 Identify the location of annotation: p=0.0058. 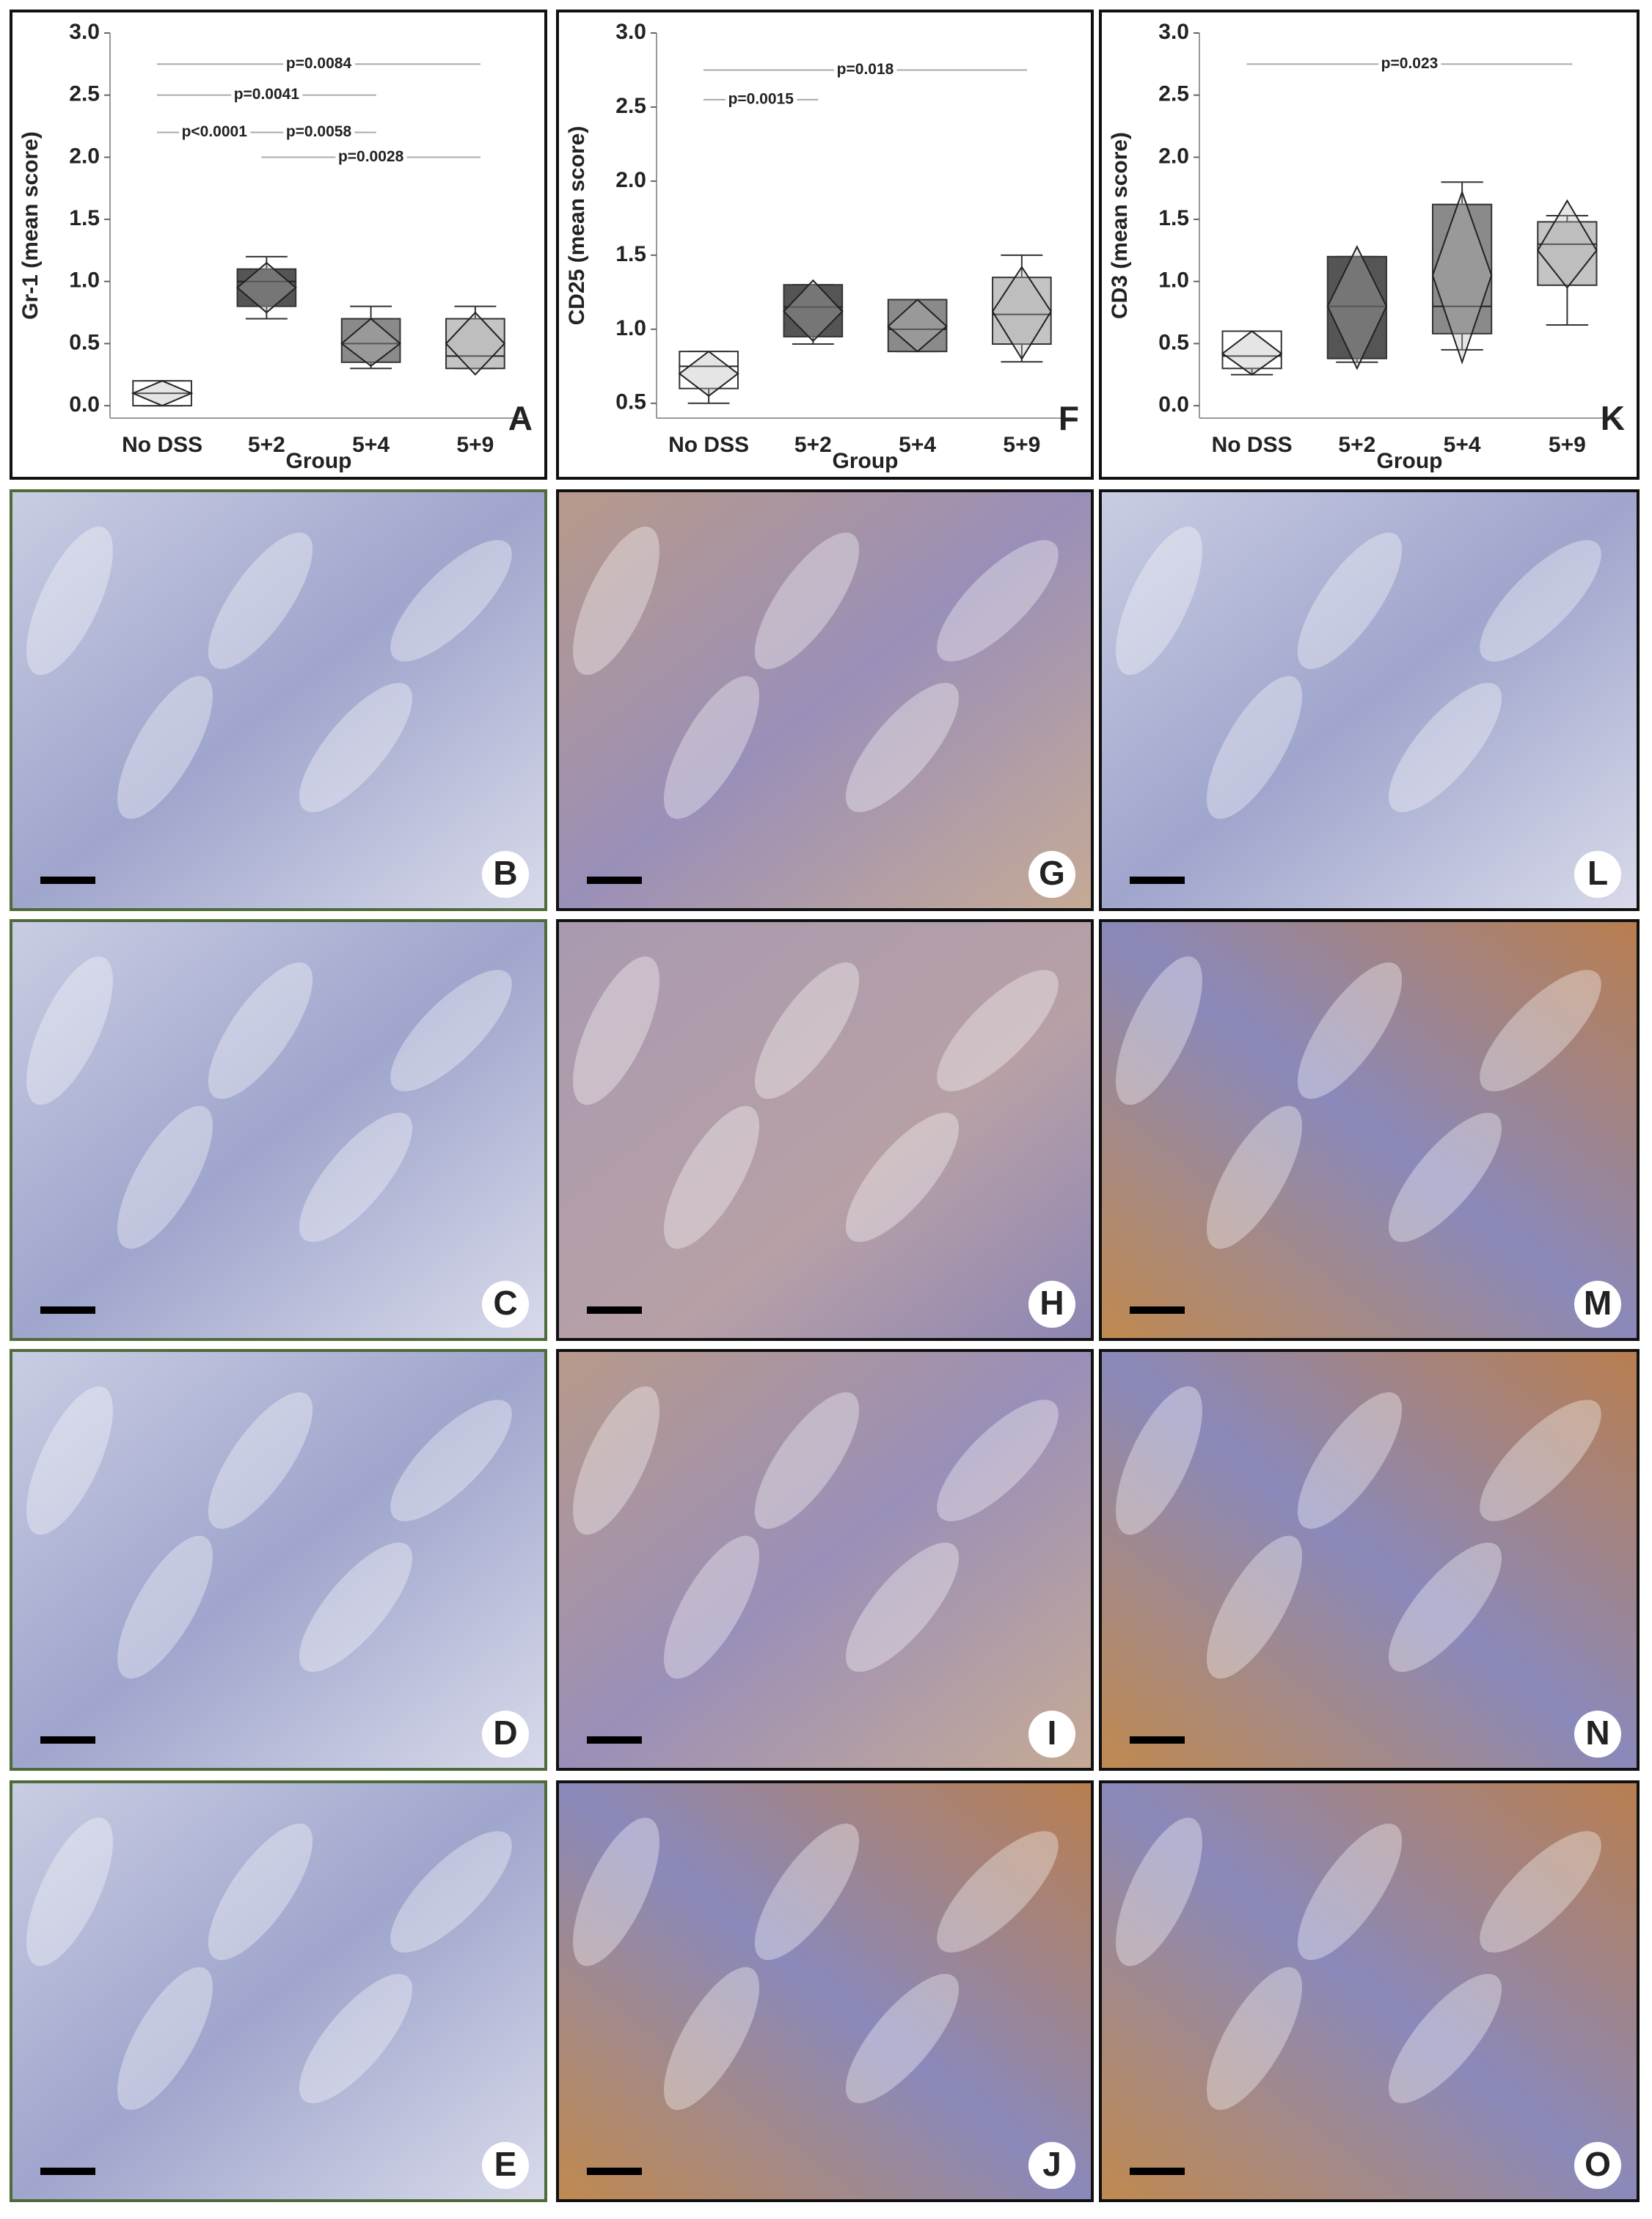
(319, 131).